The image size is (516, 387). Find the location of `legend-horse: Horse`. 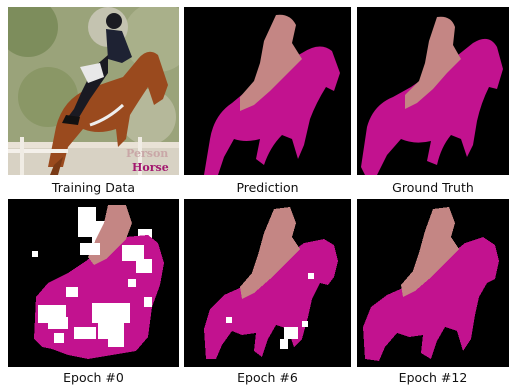

legend-horse: Horse is located at coordinates (150, 167).